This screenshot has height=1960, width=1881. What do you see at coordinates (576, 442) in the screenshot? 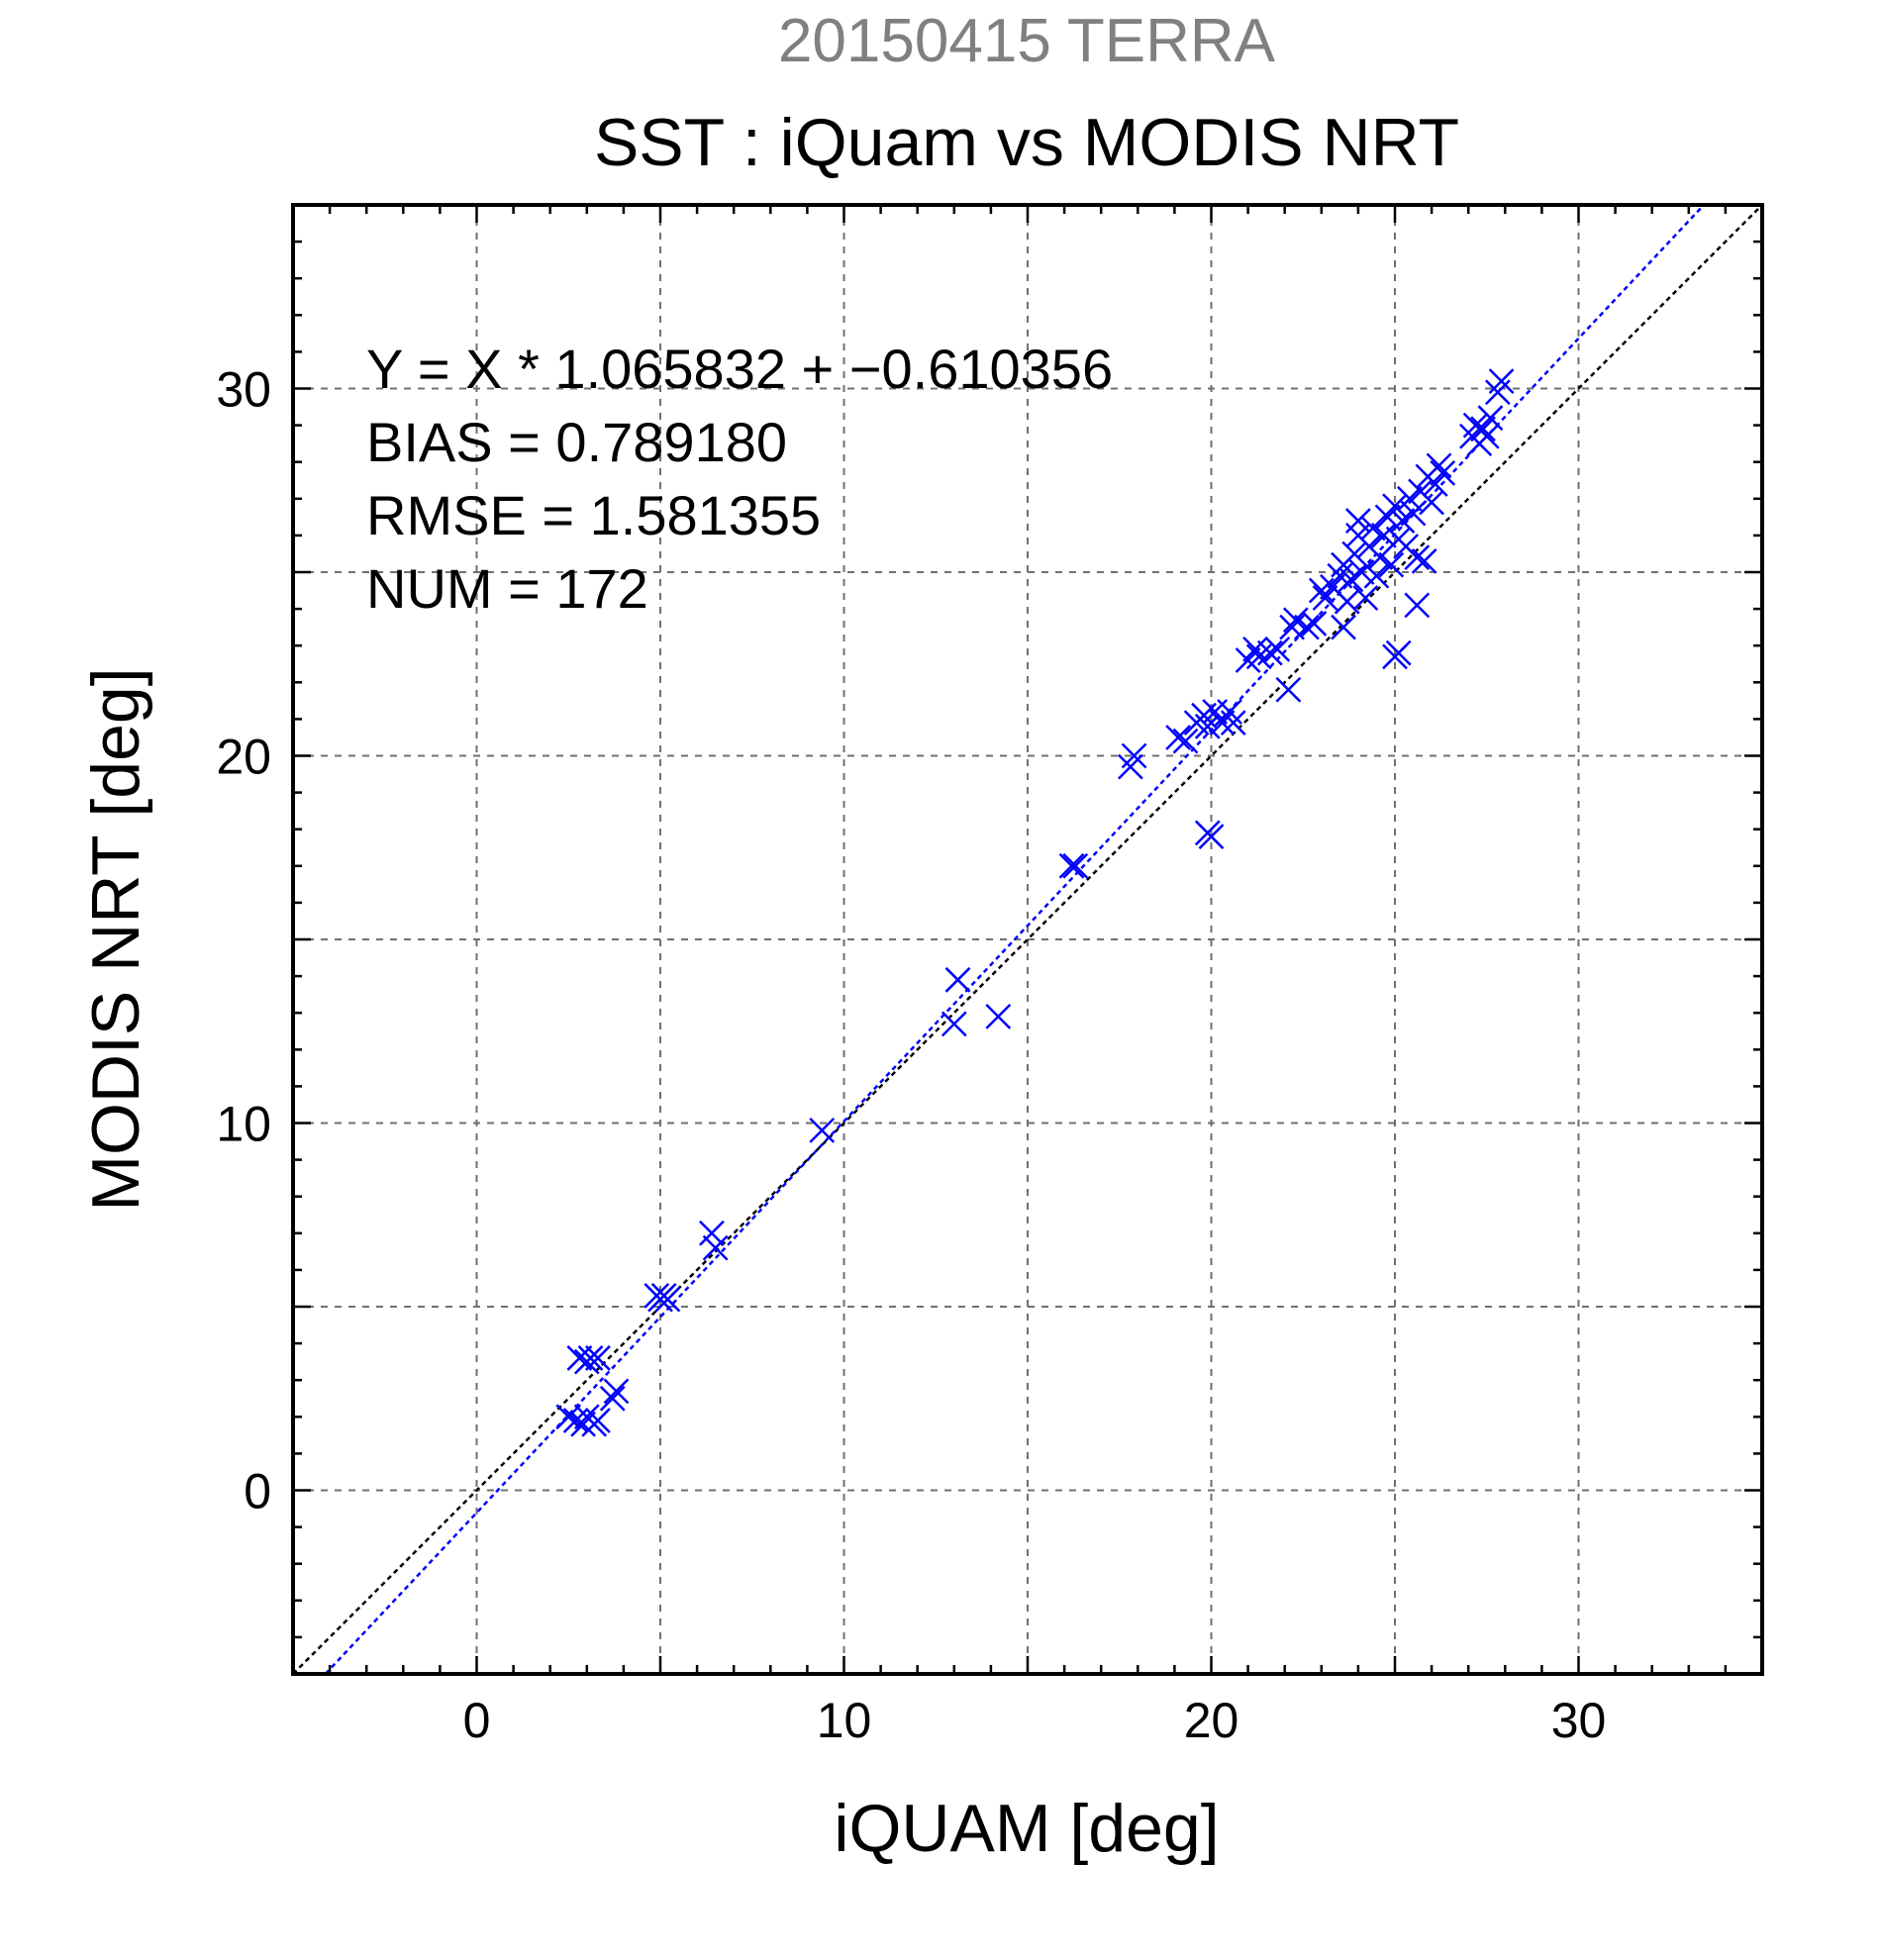
I see `stat-bias: BIAS = 0.789180` at bounding box center [576, 442].